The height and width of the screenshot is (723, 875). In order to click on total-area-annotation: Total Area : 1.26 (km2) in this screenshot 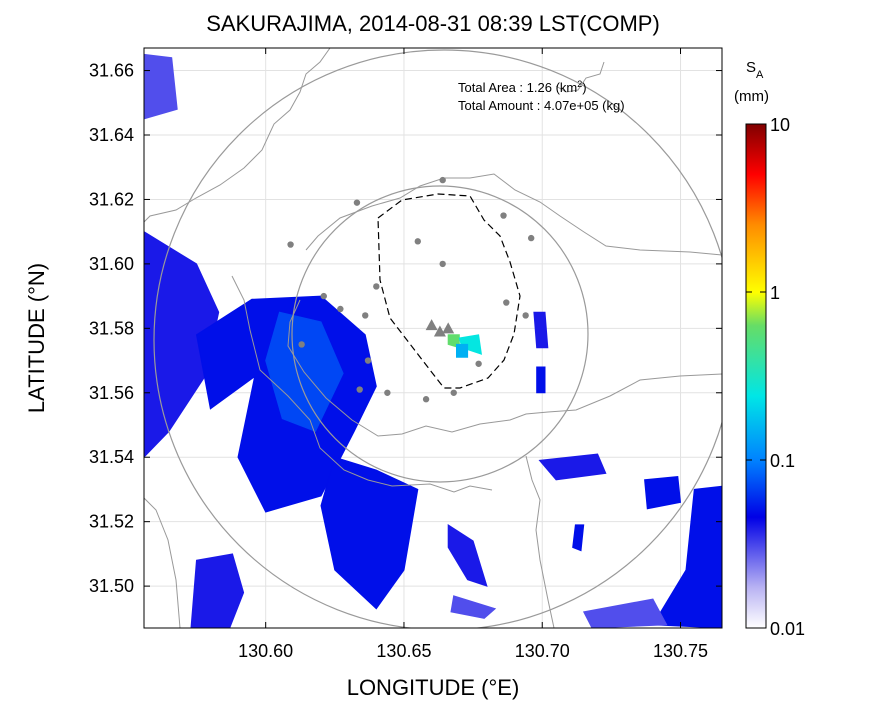, I will do `click(522, 87)`.